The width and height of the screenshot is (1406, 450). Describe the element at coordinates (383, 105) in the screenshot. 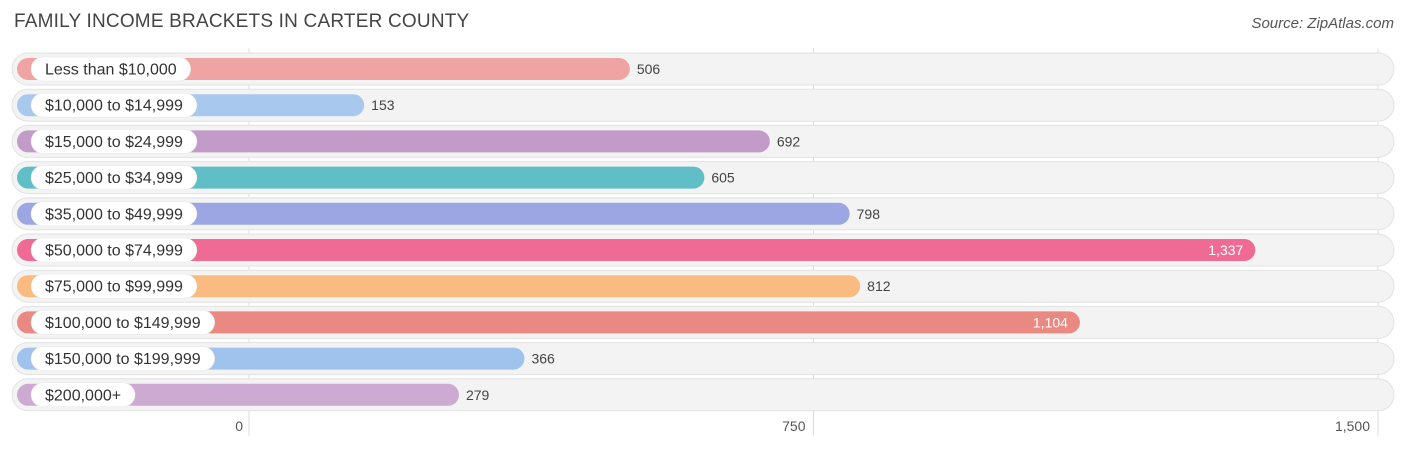

I see `value-label: 153` at that location.